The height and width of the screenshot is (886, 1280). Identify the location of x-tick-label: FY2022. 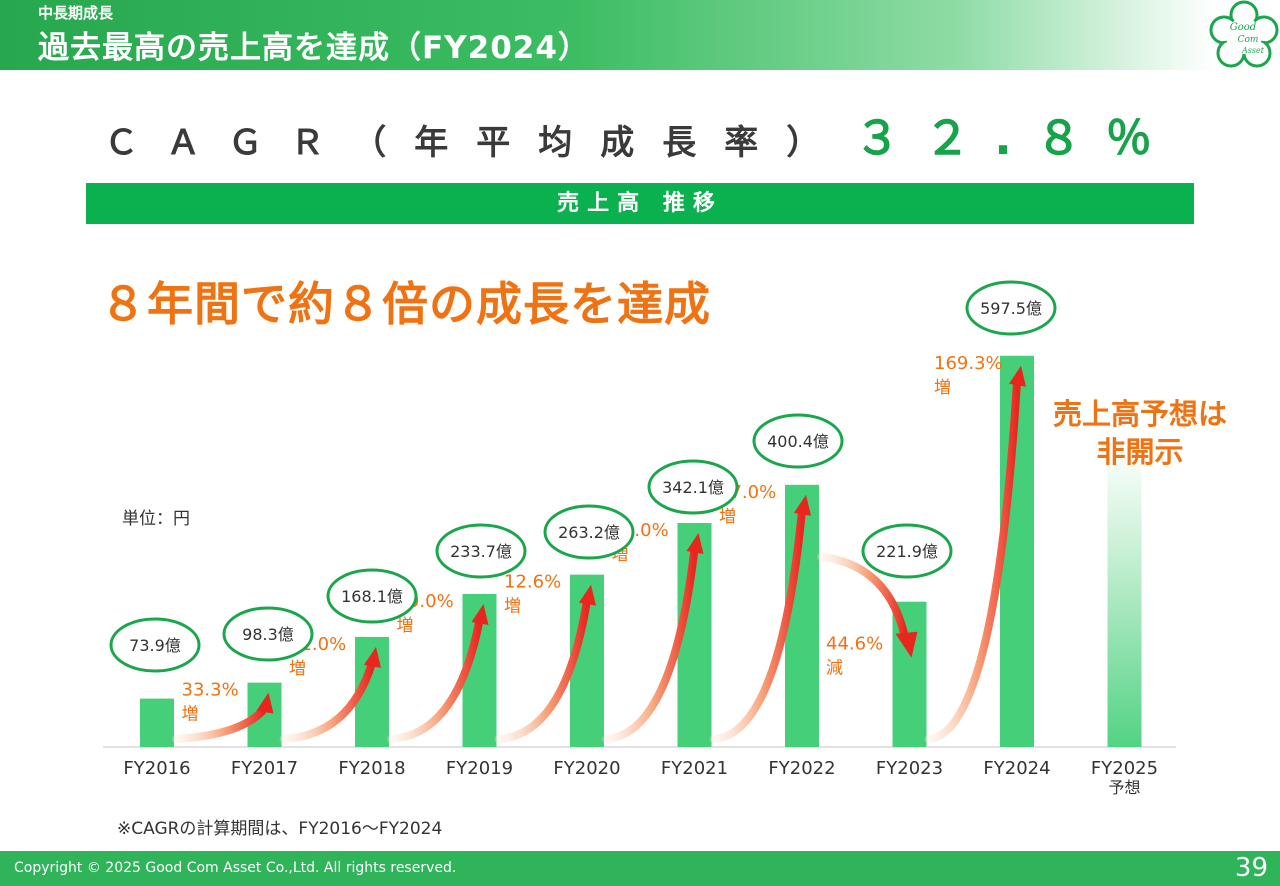
(801, 768).